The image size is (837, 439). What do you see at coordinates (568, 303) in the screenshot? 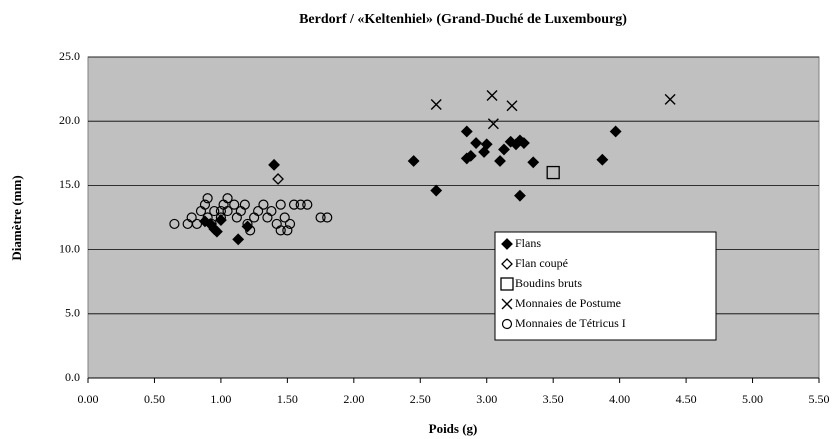
I see `legend-label: Monnaies de Postume` at bounding box center [568, 303].